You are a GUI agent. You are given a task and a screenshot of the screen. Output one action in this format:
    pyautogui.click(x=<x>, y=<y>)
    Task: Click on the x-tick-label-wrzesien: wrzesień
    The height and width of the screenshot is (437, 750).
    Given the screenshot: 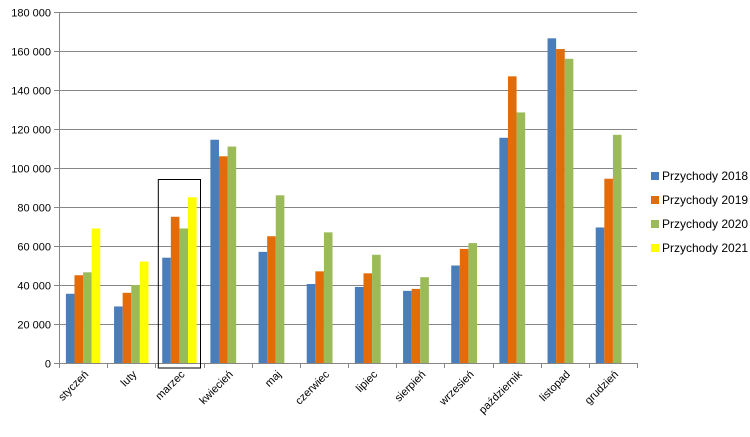 What is the action you would take?
    pyautogui.click(x=457, y=389)
    